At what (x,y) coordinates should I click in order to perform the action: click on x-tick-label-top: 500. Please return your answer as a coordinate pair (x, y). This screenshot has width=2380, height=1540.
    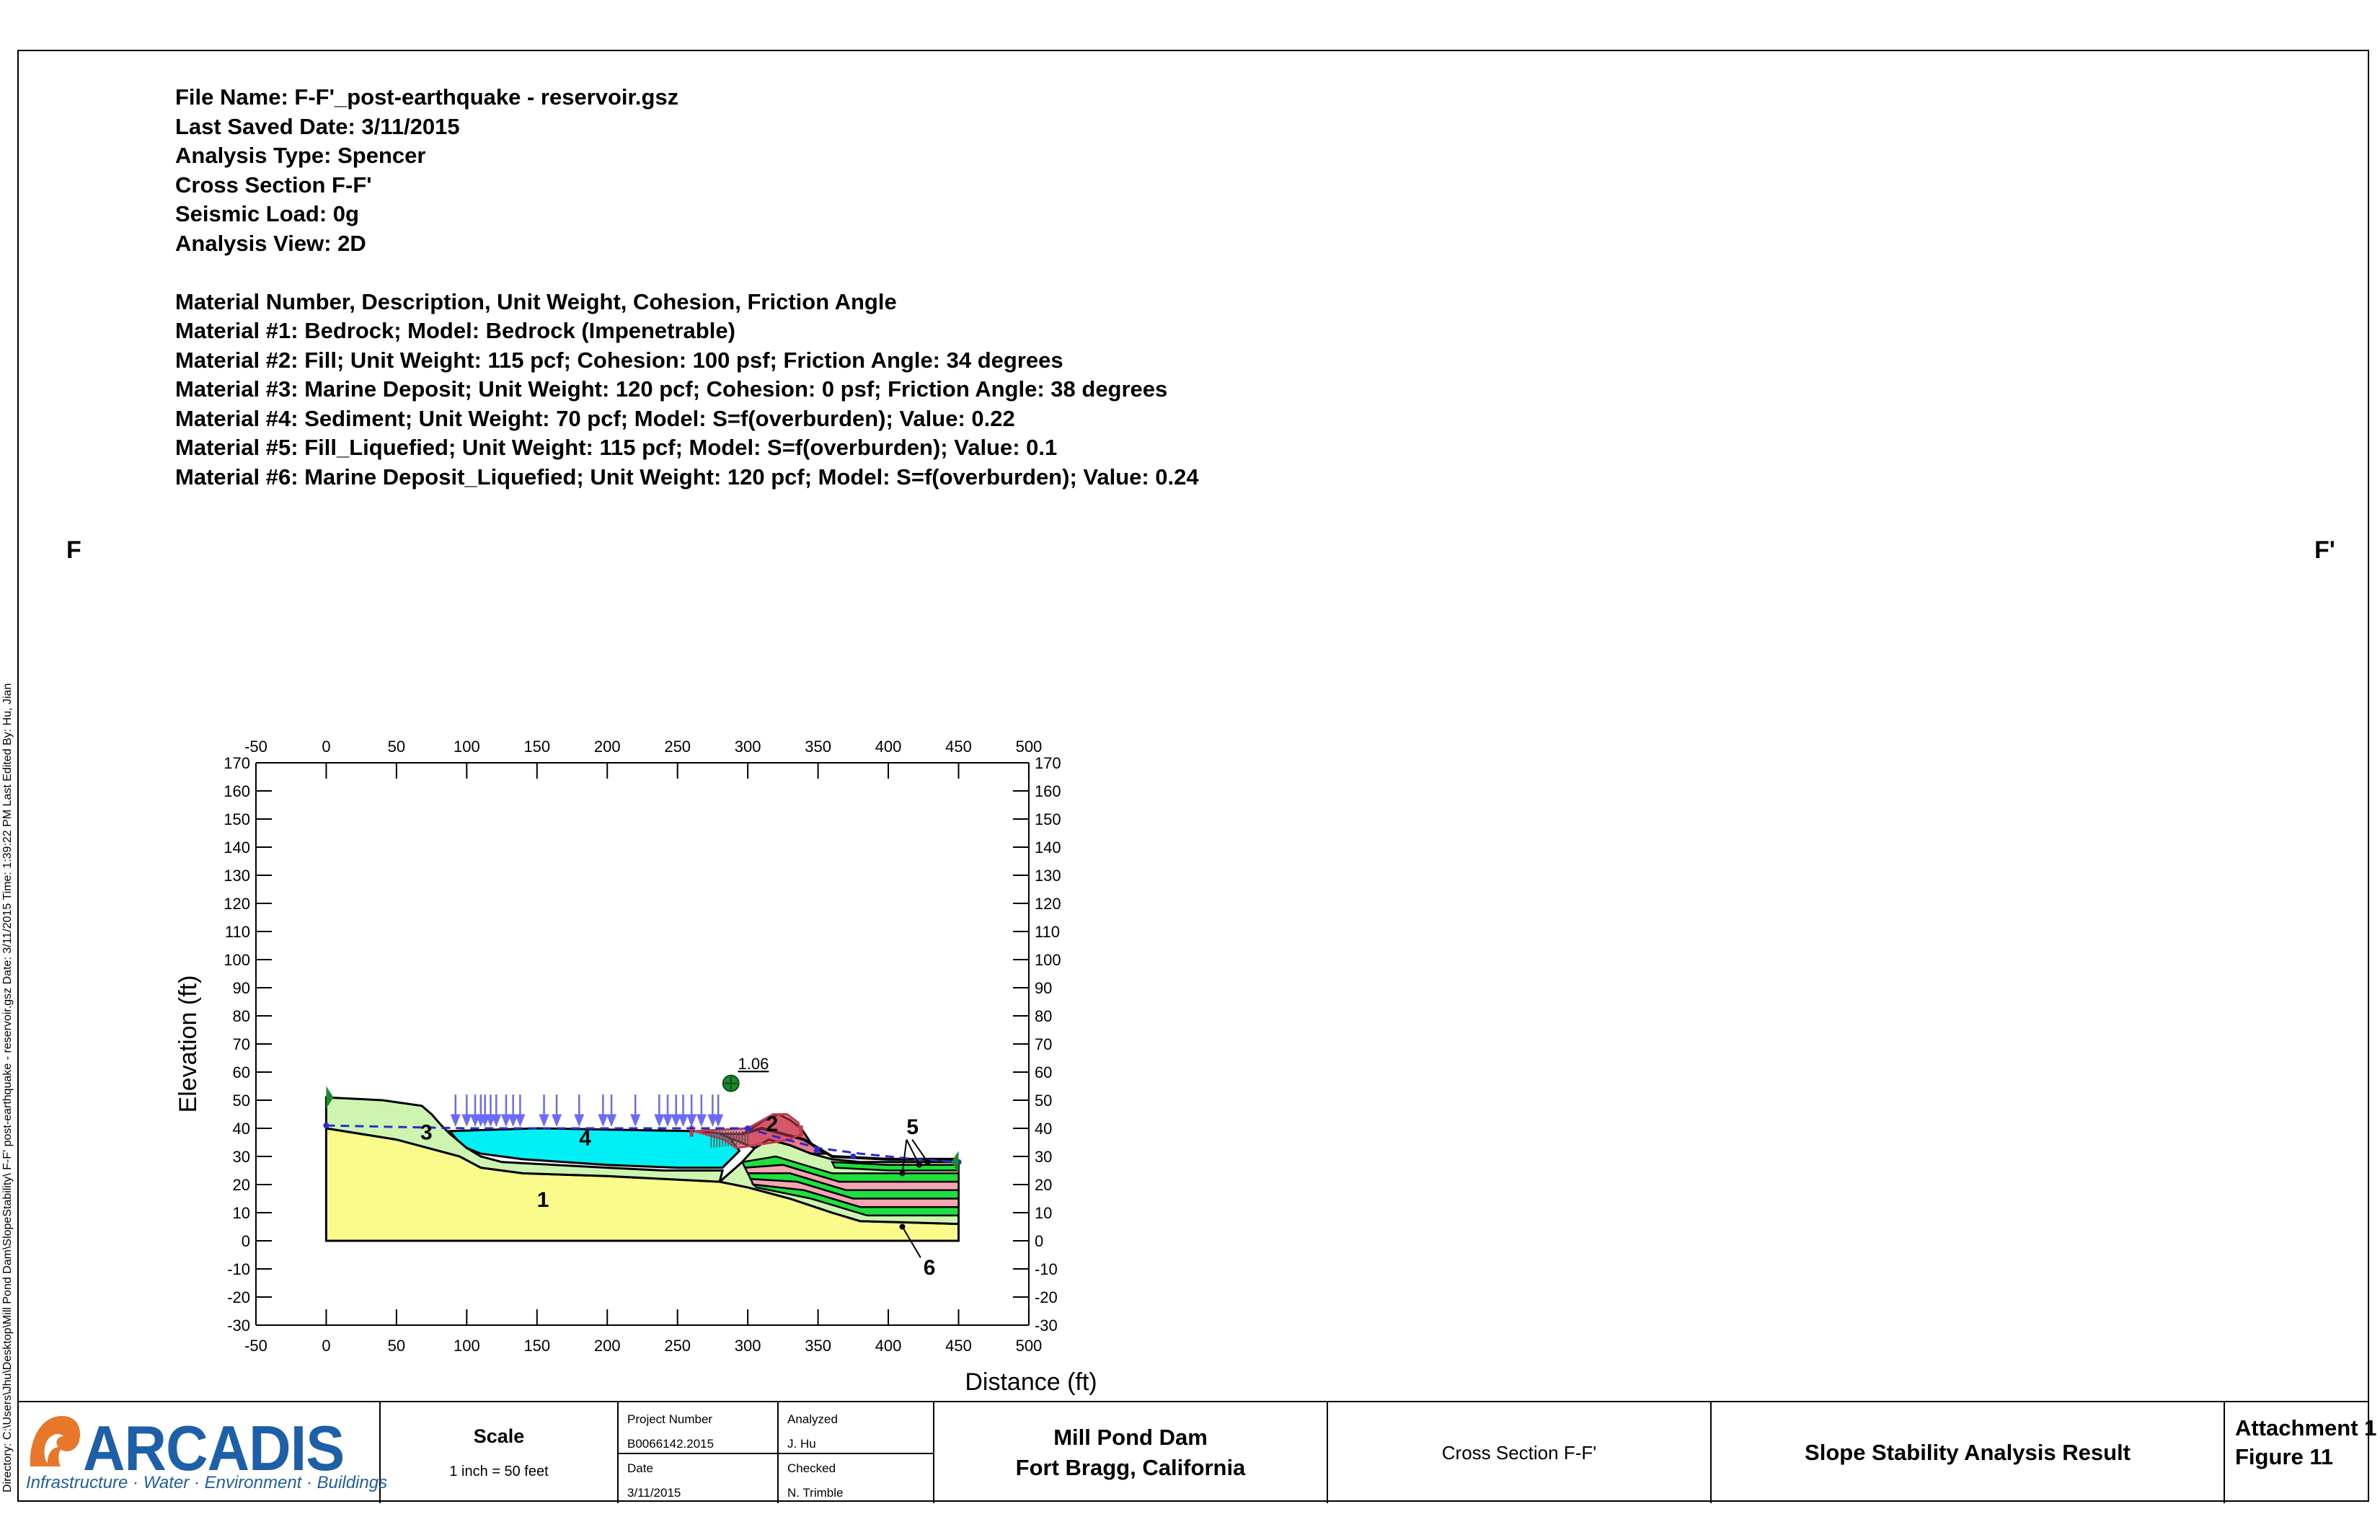
    Looking at the image, I should click on (1029, 747).